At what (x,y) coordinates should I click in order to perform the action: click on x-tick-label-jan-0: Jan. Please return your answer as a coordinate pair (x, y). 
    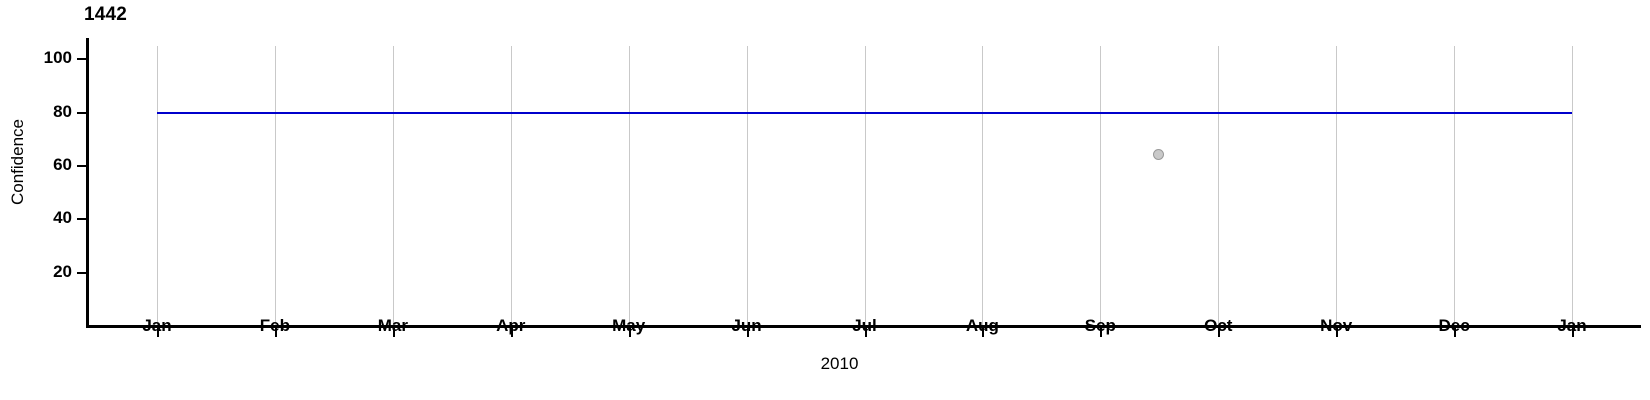
    Looking at the image, I should click on (157, 325).